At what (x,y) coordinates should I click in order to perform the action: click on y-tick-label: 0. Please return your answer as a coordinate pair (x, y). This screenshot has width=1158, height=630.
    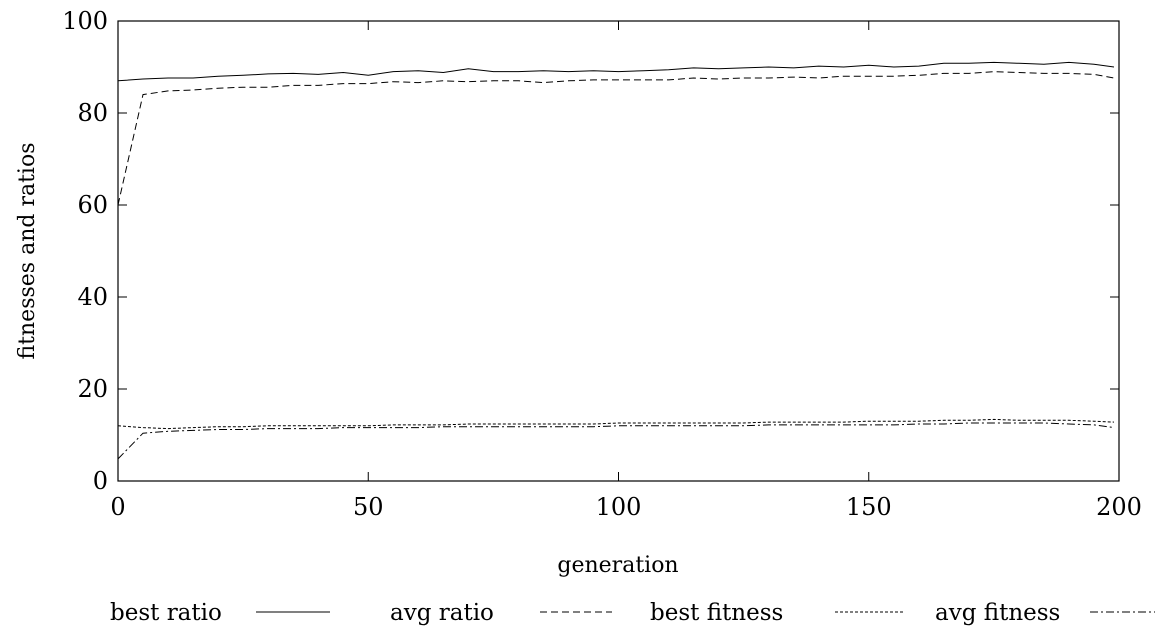
    Looking at the image, I should click on (100, 481).